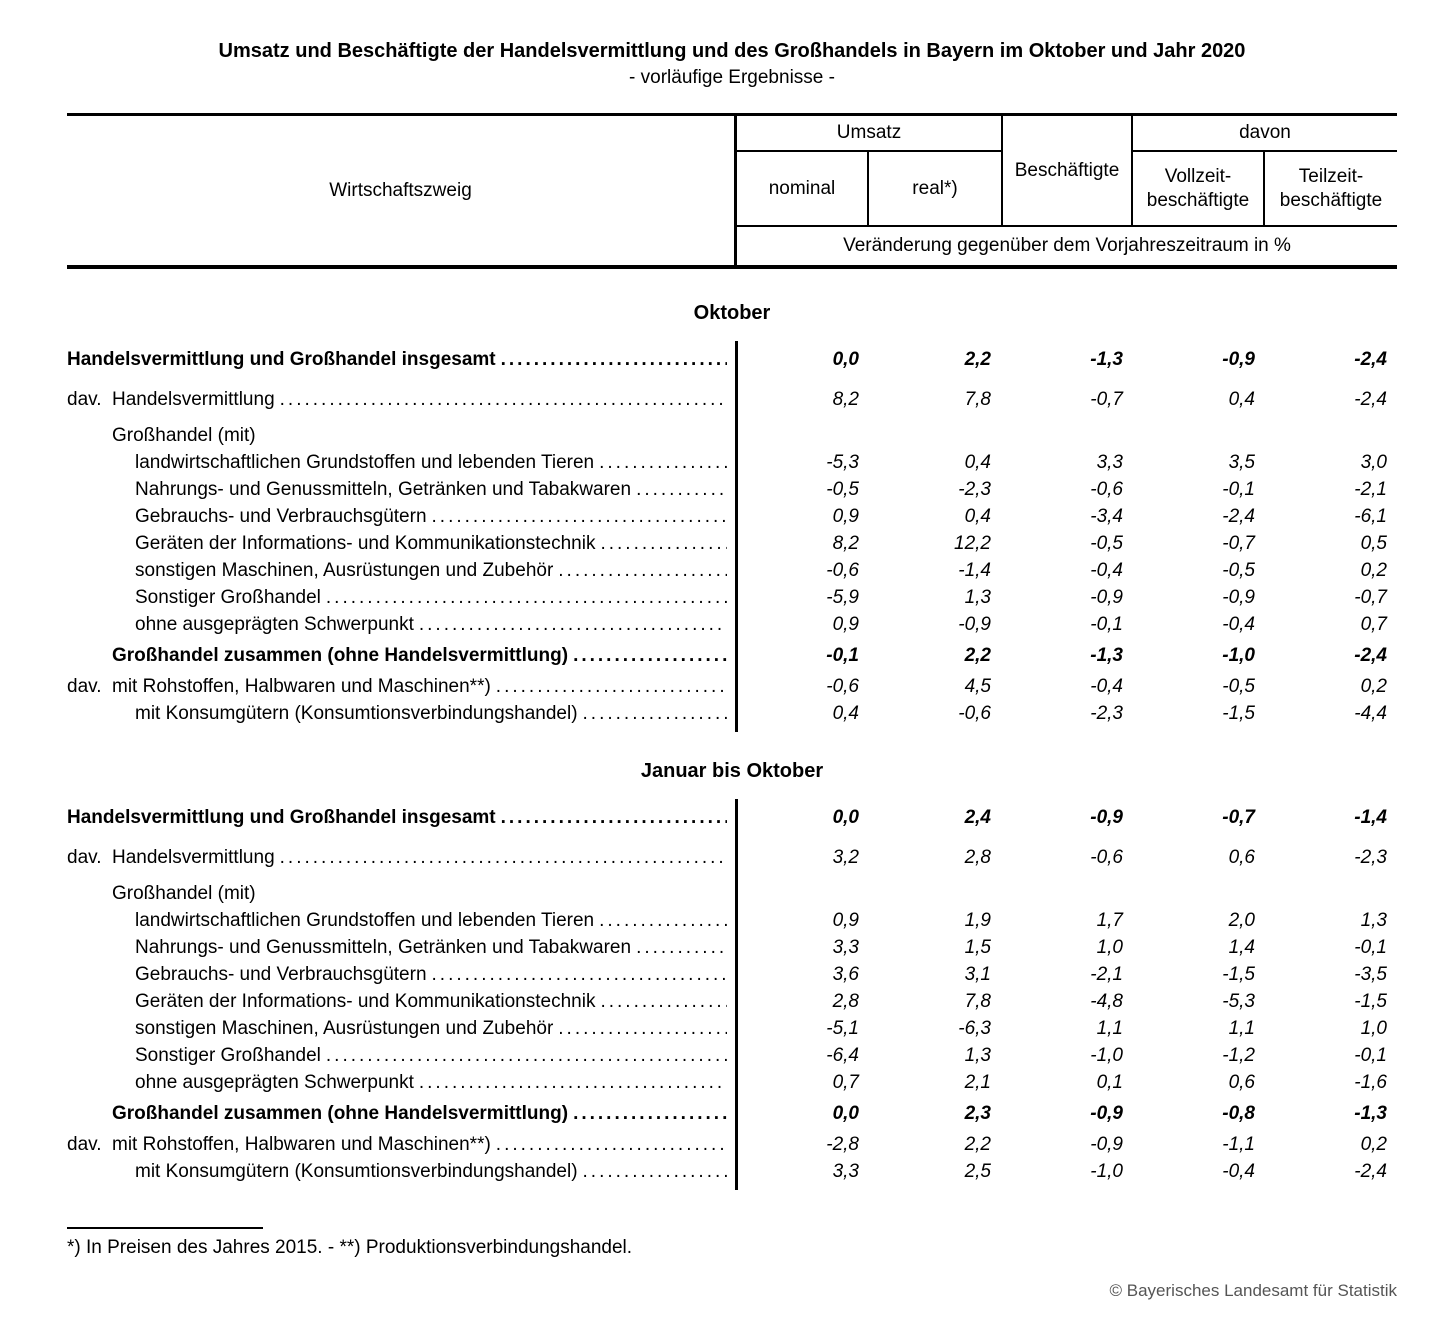 Image resolution: width=1441 pixels, height=1324 pixels. Describe the element at coordinates (1331, 188) in the screenshot. I see `column-header-teilzeitbeschaeftigte: Teilzeit- beschäftigte` at that location.